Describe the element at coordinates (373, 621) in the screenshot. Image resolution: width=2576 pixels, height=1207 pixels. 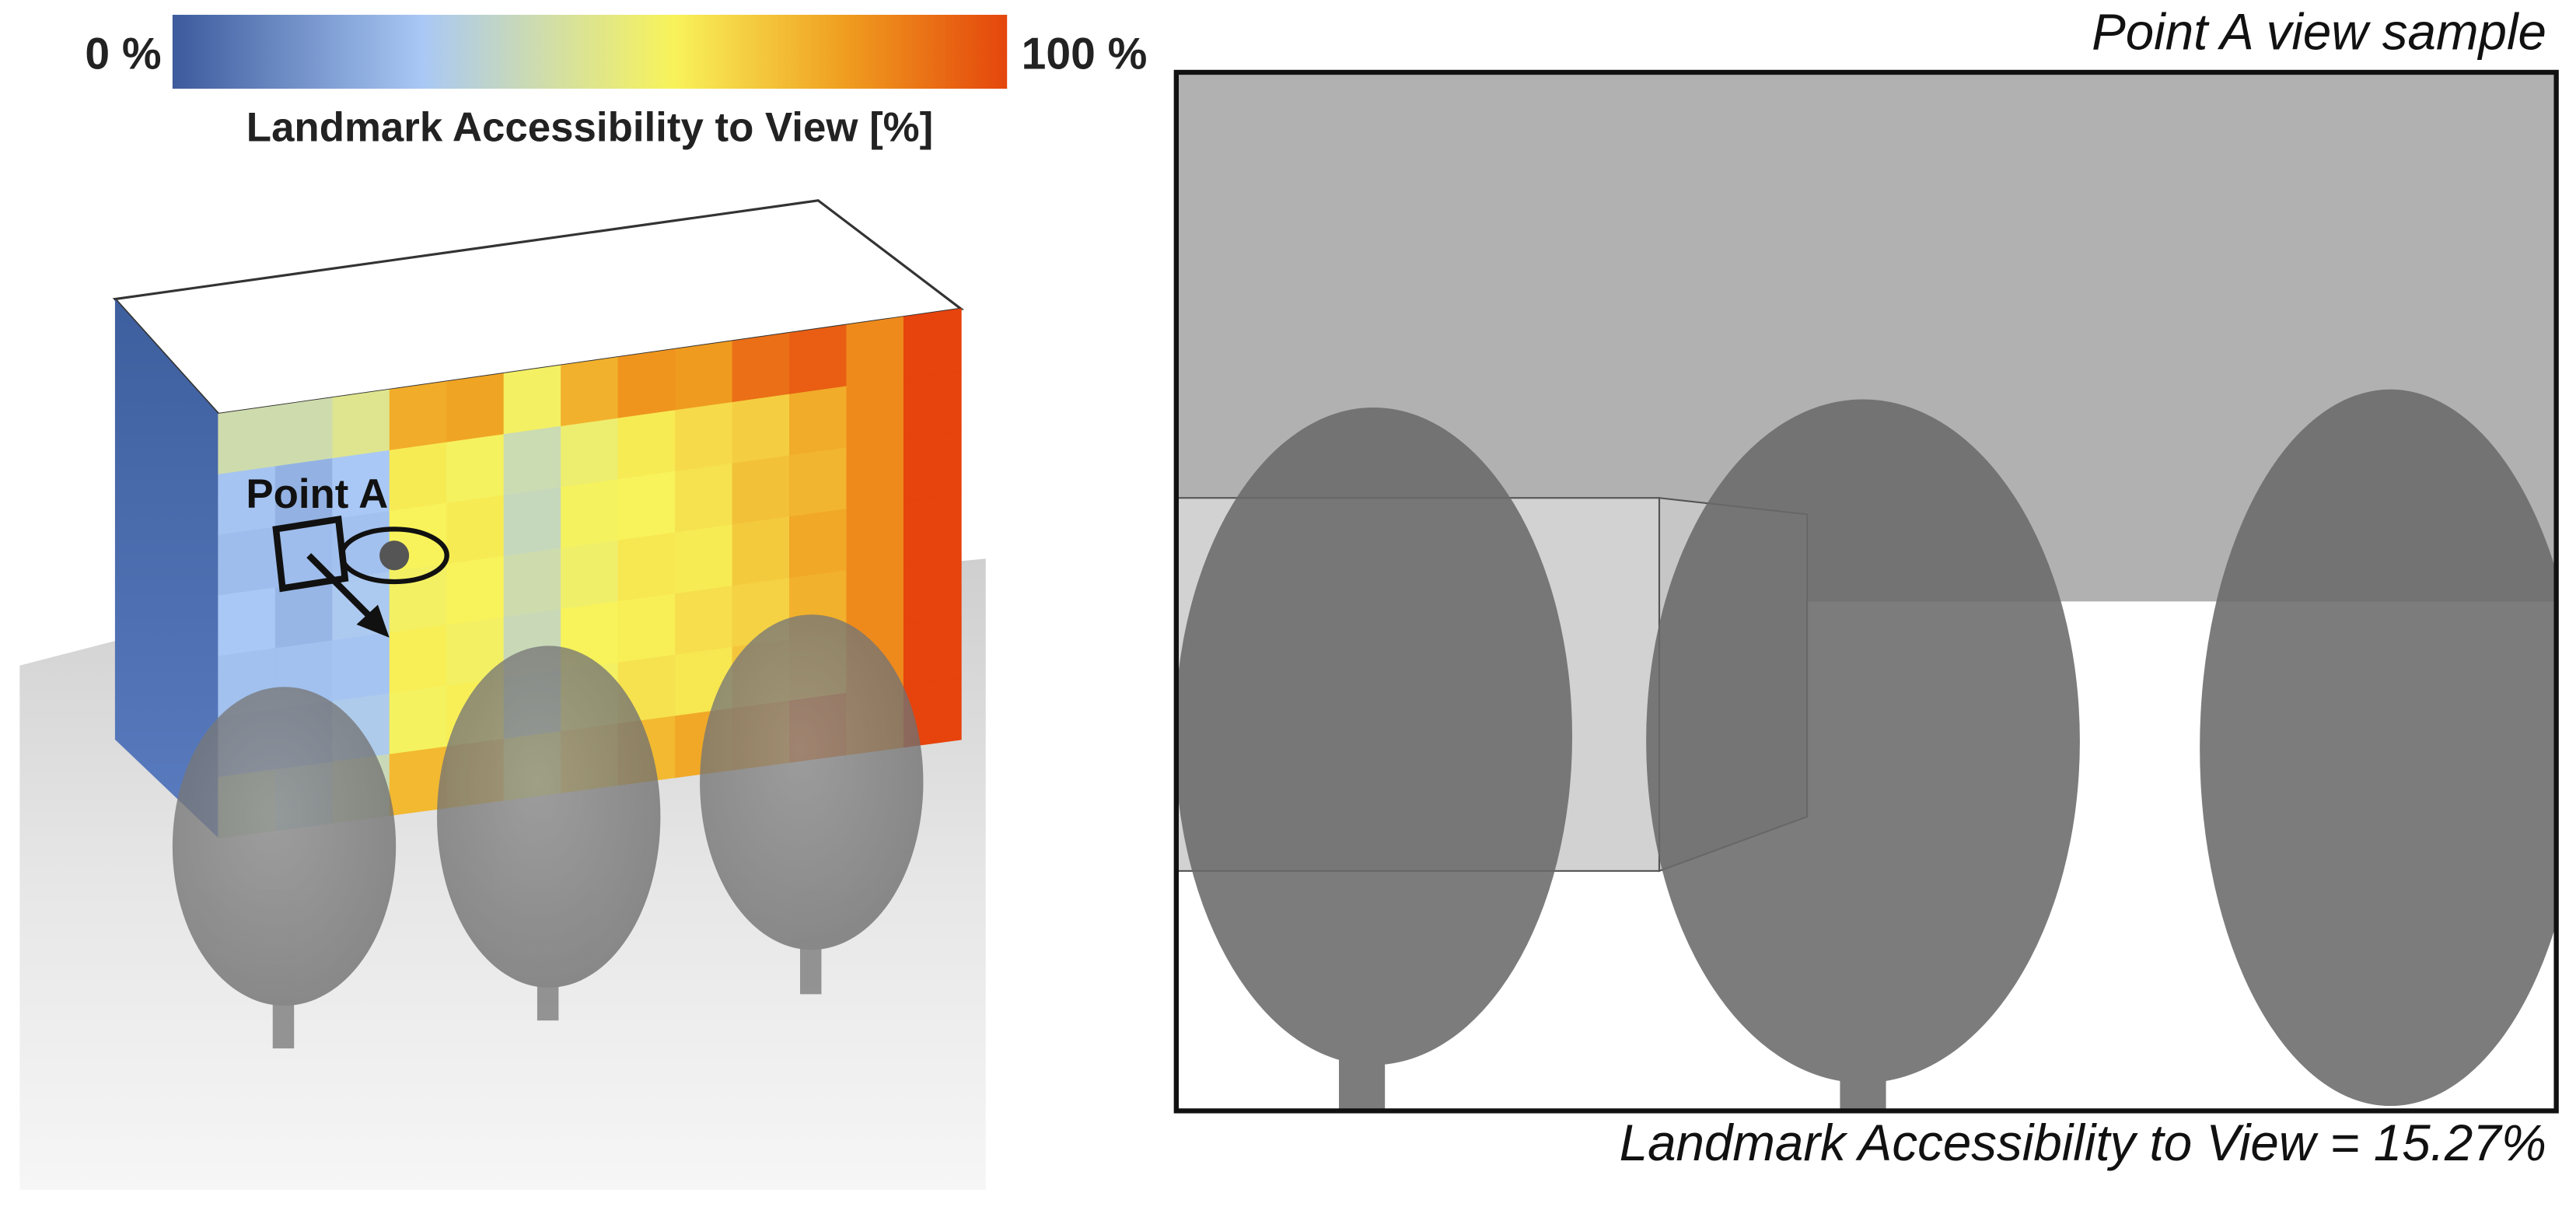
I see `arrow-head` at that location.